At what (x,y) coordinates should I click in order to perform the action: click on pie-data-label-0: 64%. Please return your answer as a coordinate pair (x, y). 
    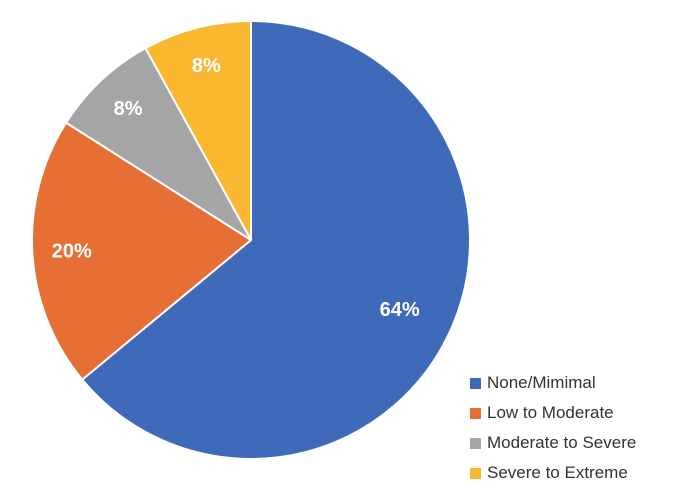
    Looking at the image, I should click on (400, 310).